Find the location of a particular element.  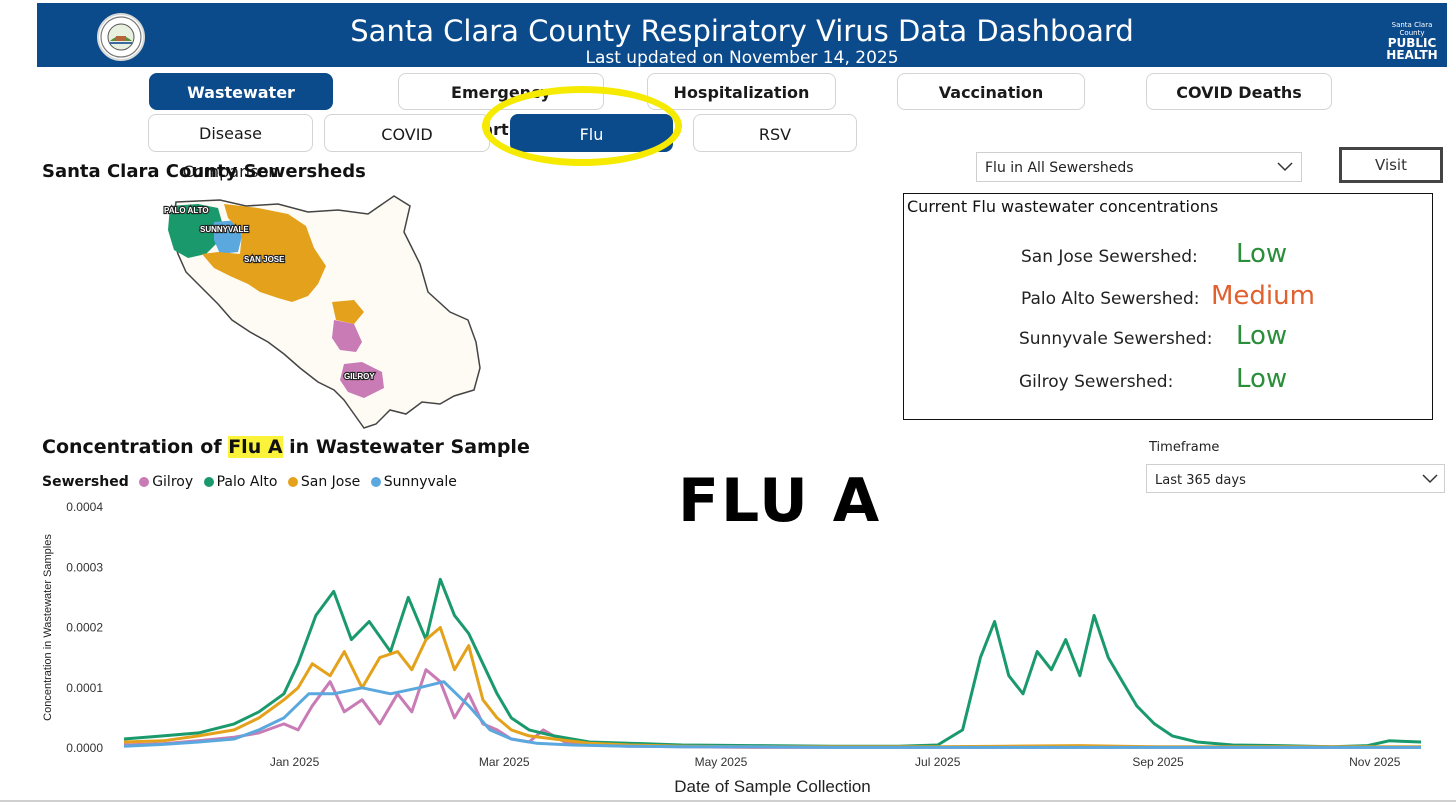

public-health-logo-line1: PUBLIC is located at coordinates (1412, 43).